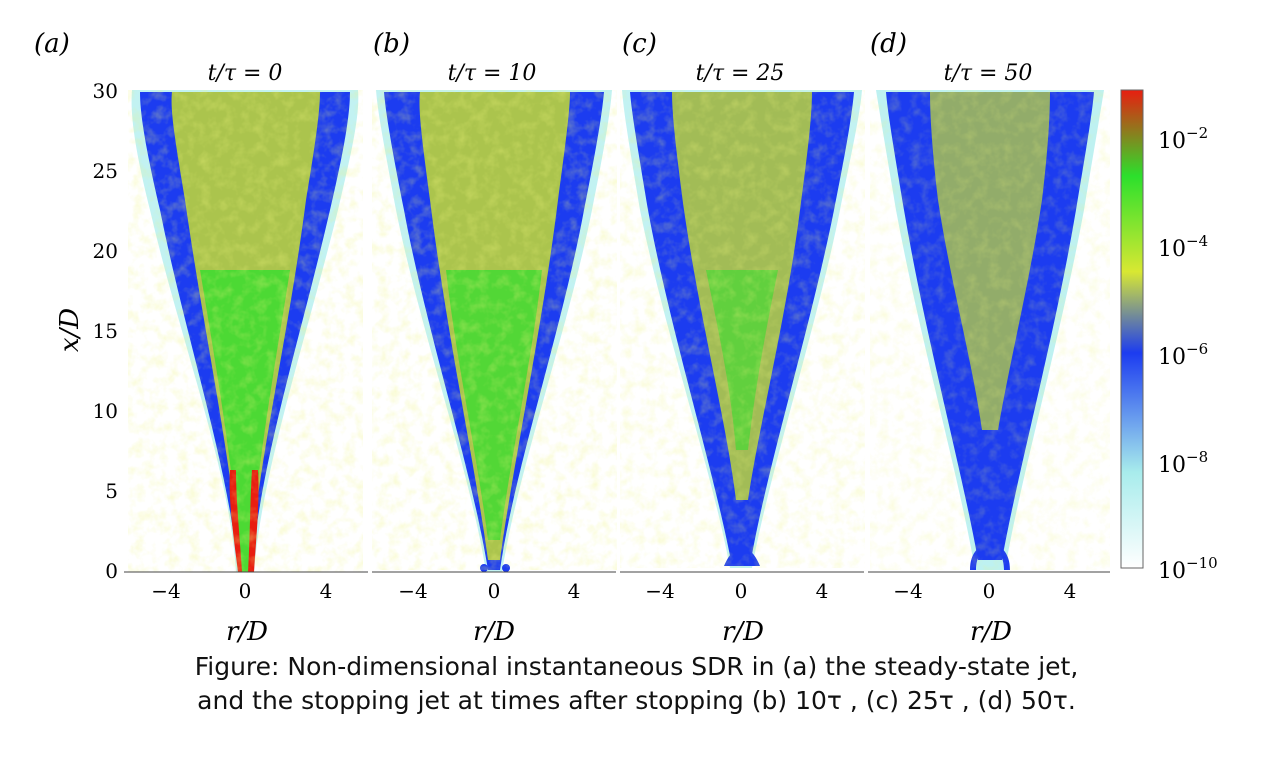  I want to click on panel-letter: (b), so click(391, 44).